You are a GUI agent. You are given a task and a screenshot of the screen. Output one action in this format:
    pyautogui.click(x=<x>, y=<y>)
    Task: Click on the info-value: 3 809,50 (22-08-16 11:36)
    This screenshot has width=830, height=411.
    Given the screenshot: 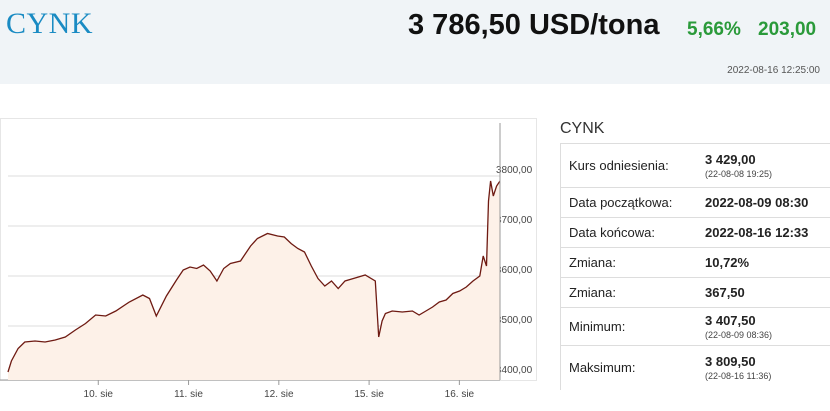 What is the action you would take?
    pyautogui.click(x=763, y=368)
    